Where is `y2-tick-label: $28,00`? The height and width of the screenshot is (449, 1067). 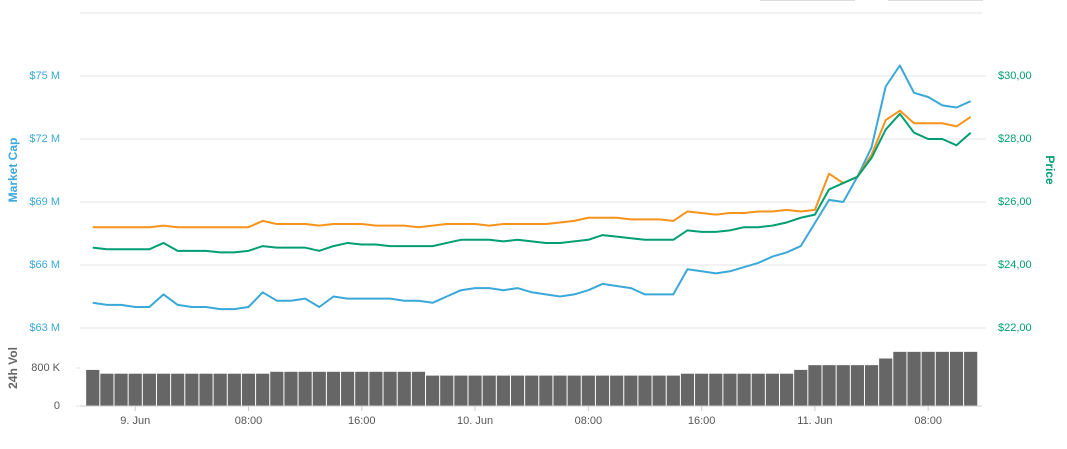 y2-tick-label: $28,00 is located at coordinates (1015, 139).